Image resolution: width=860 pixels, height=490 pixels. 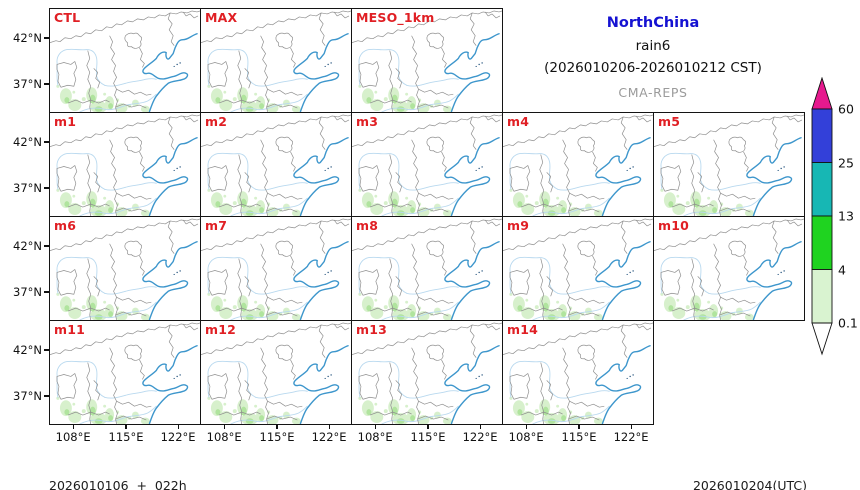 I want to click on title-period: (2026010206-2026010212 CST), so click(x=653, y=68).